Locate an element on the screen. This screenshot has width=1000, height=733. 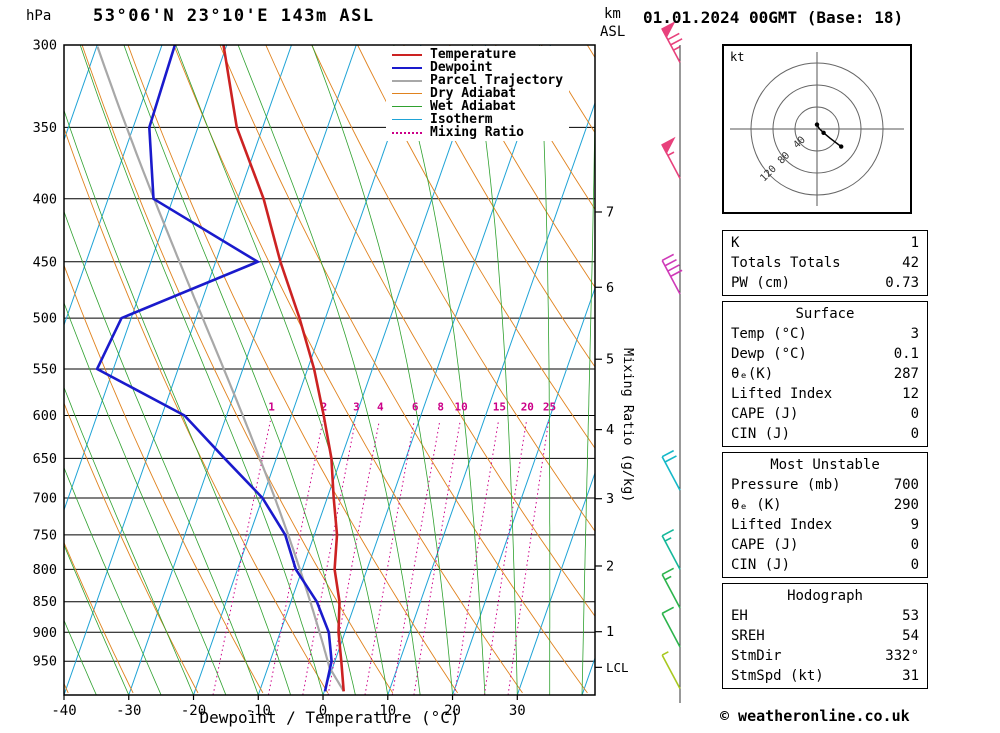
stat-value: 332° is located at coordinates (902, 656).